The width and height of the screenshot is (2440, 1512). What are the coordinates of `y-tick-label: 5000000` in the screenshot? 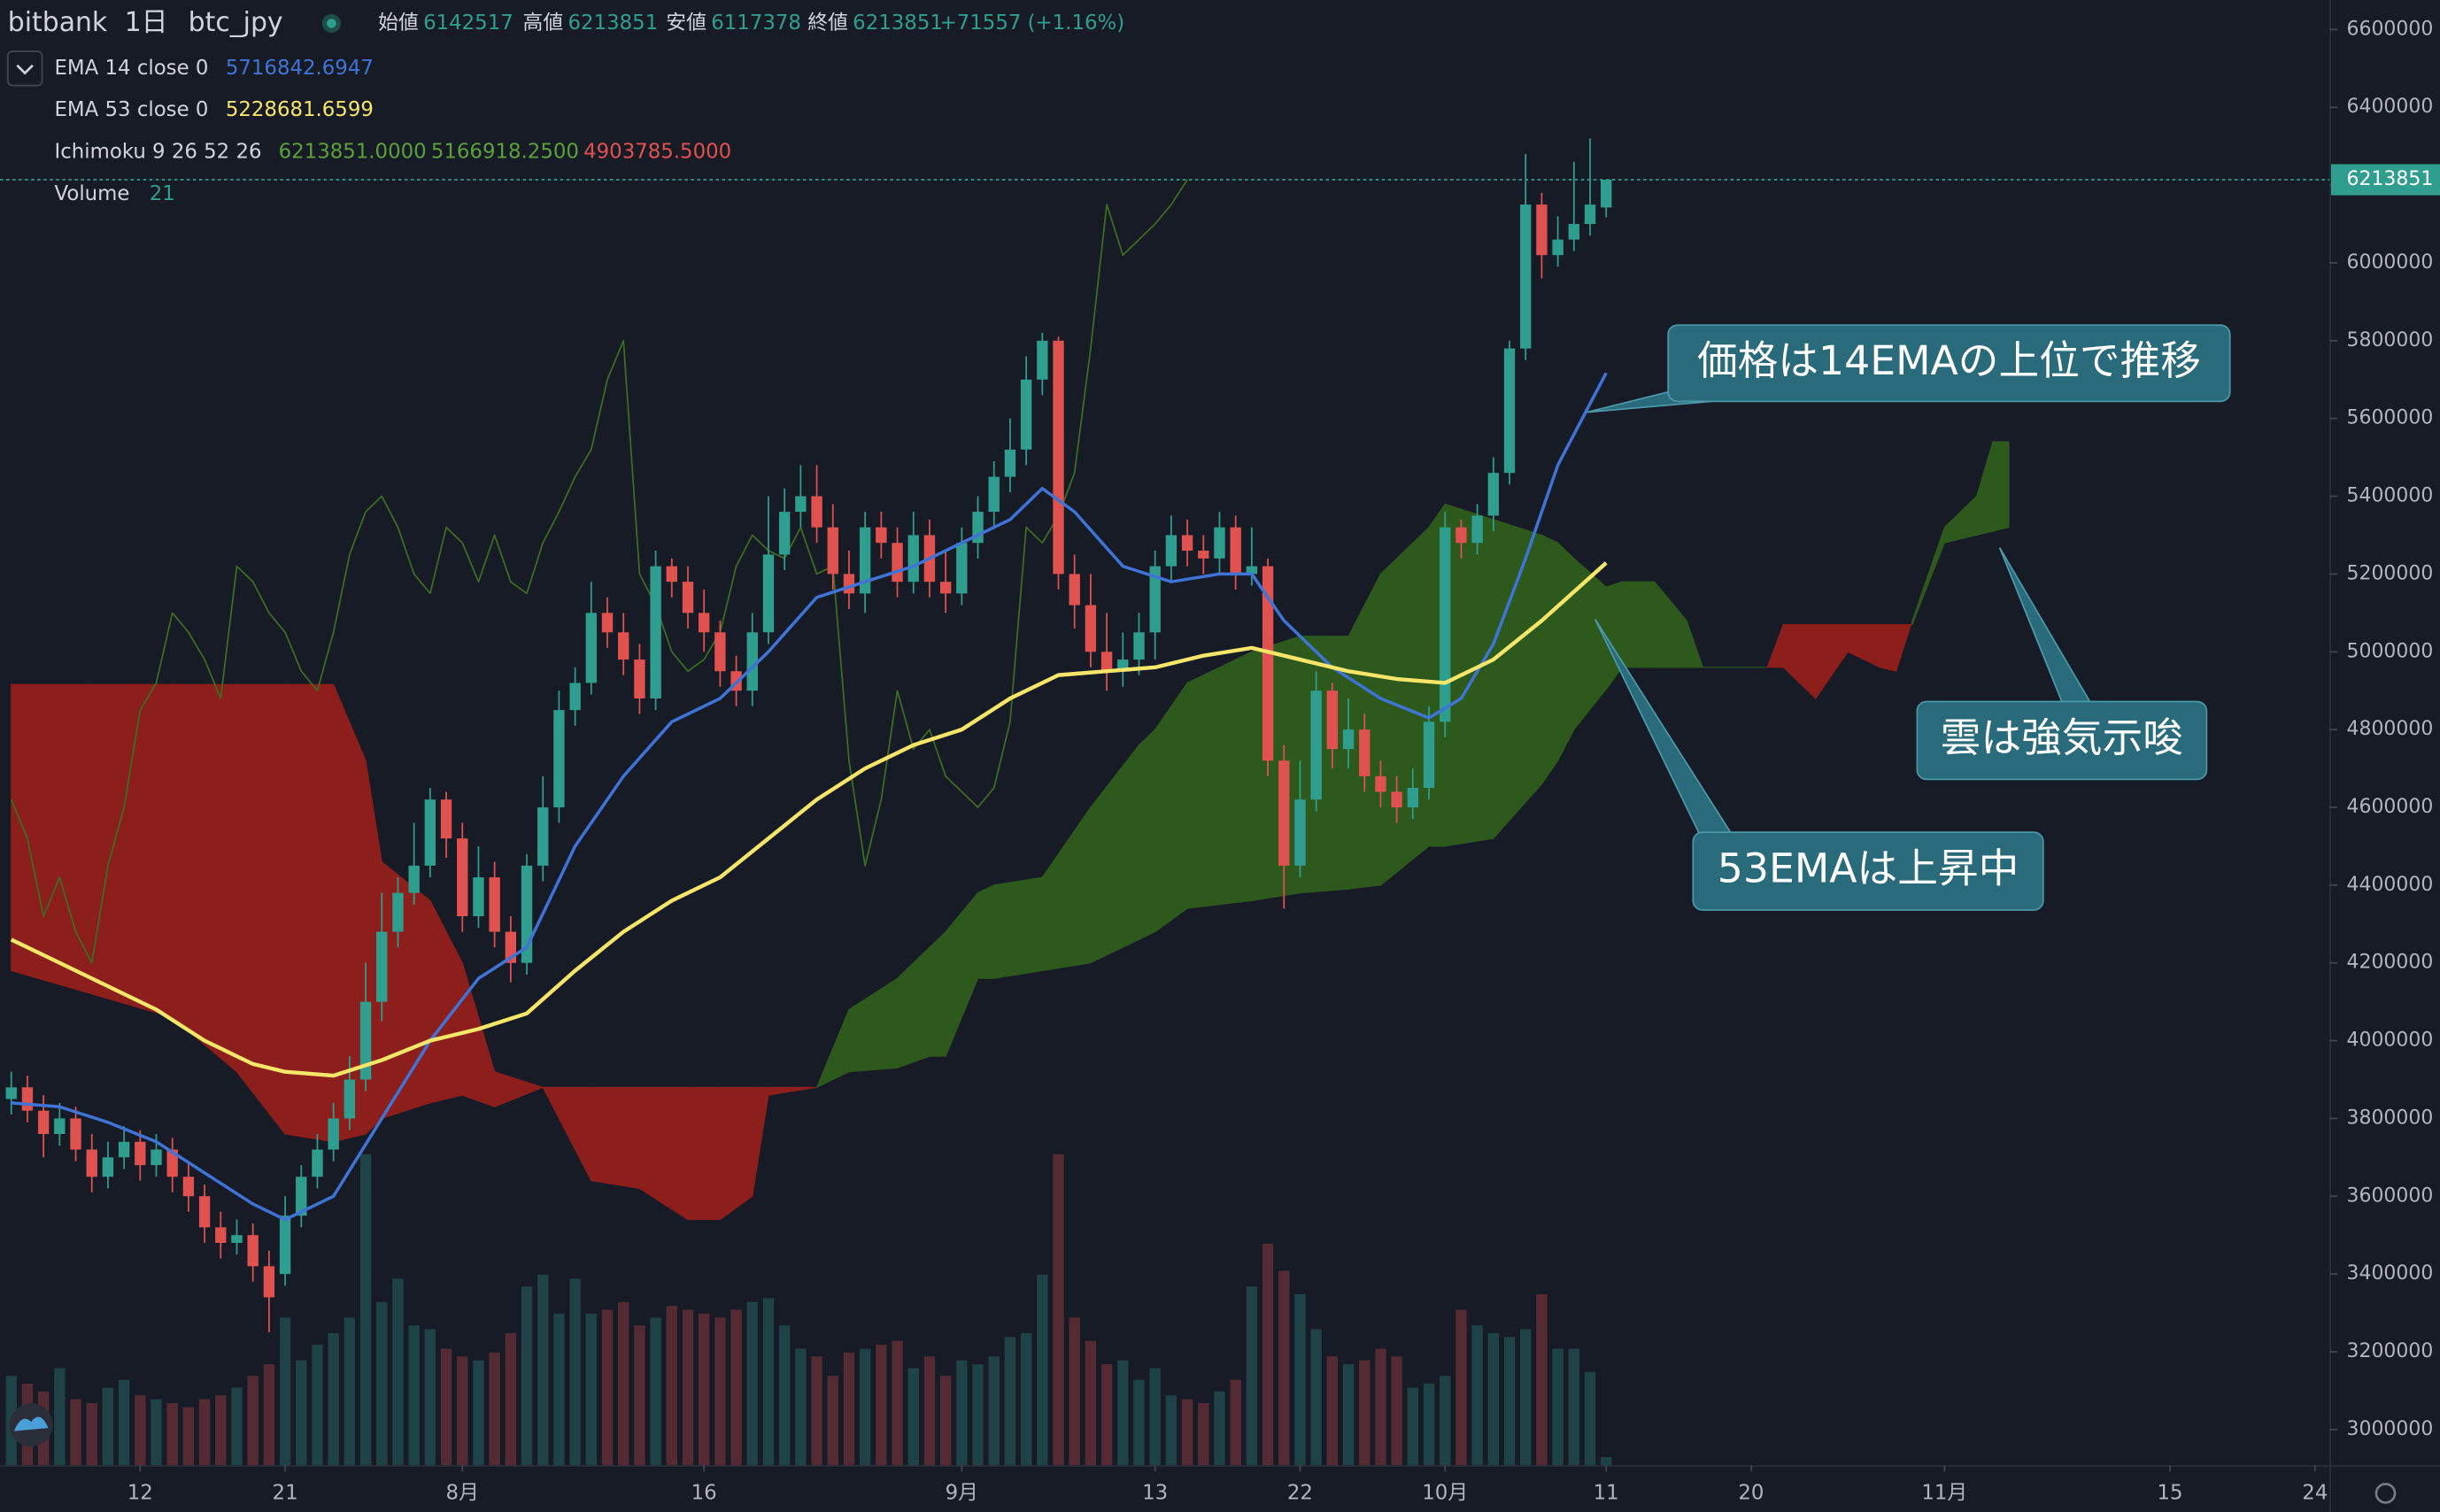 It's located at (2390, 651).